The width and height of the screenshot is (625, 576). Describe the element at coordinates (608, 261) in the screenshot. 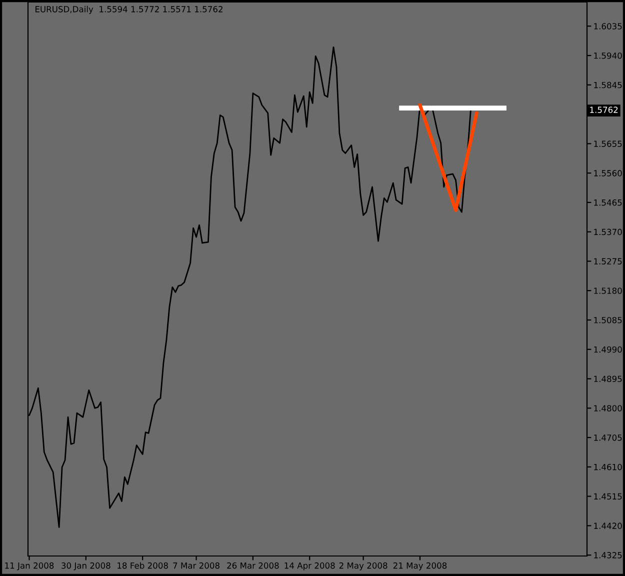

I see `y-tick-label: 1.5275` at that location.